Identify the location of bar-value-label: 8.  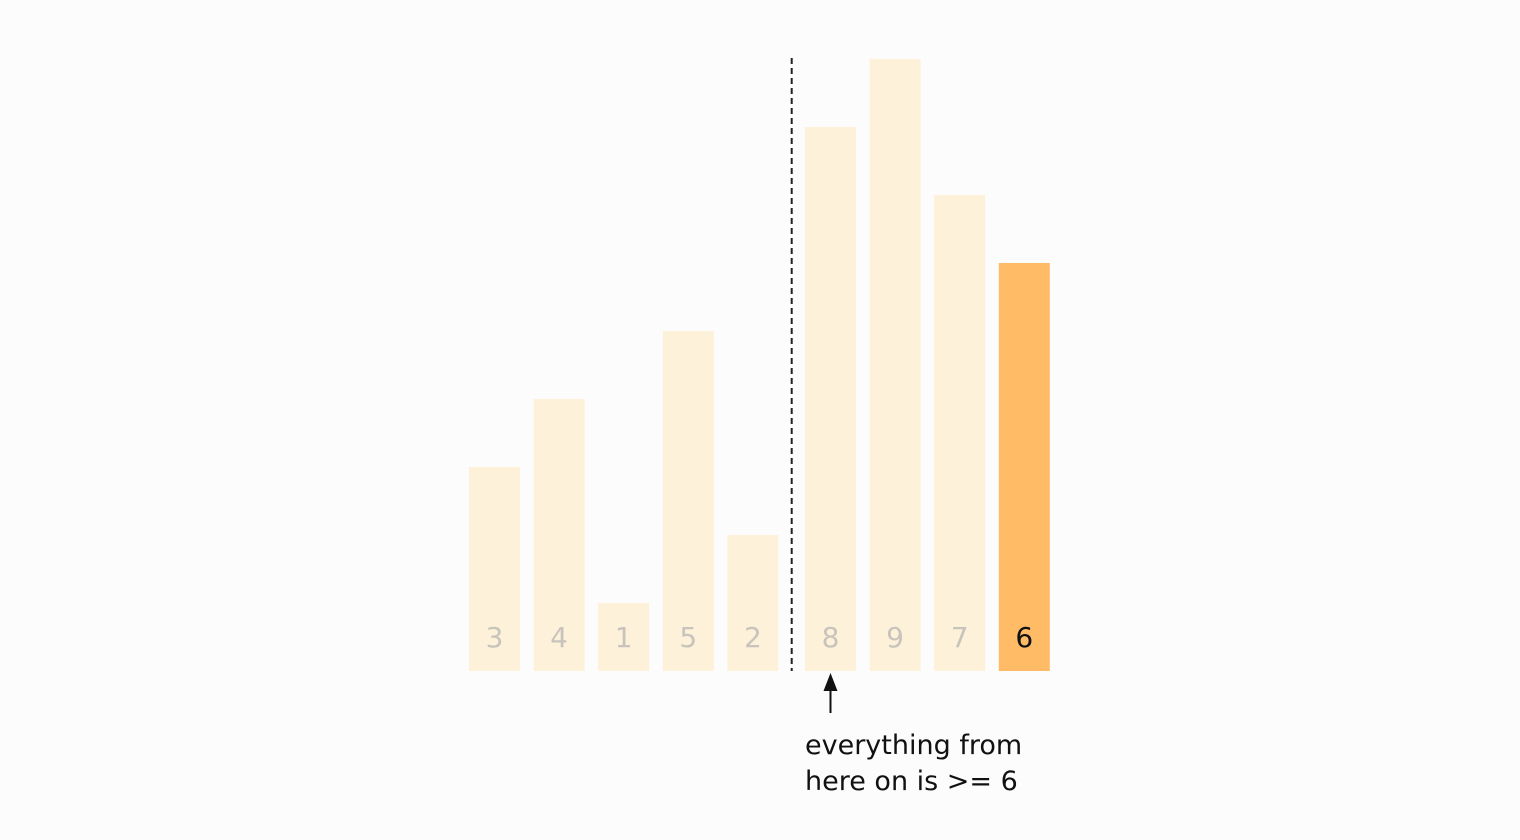
(831, 637).